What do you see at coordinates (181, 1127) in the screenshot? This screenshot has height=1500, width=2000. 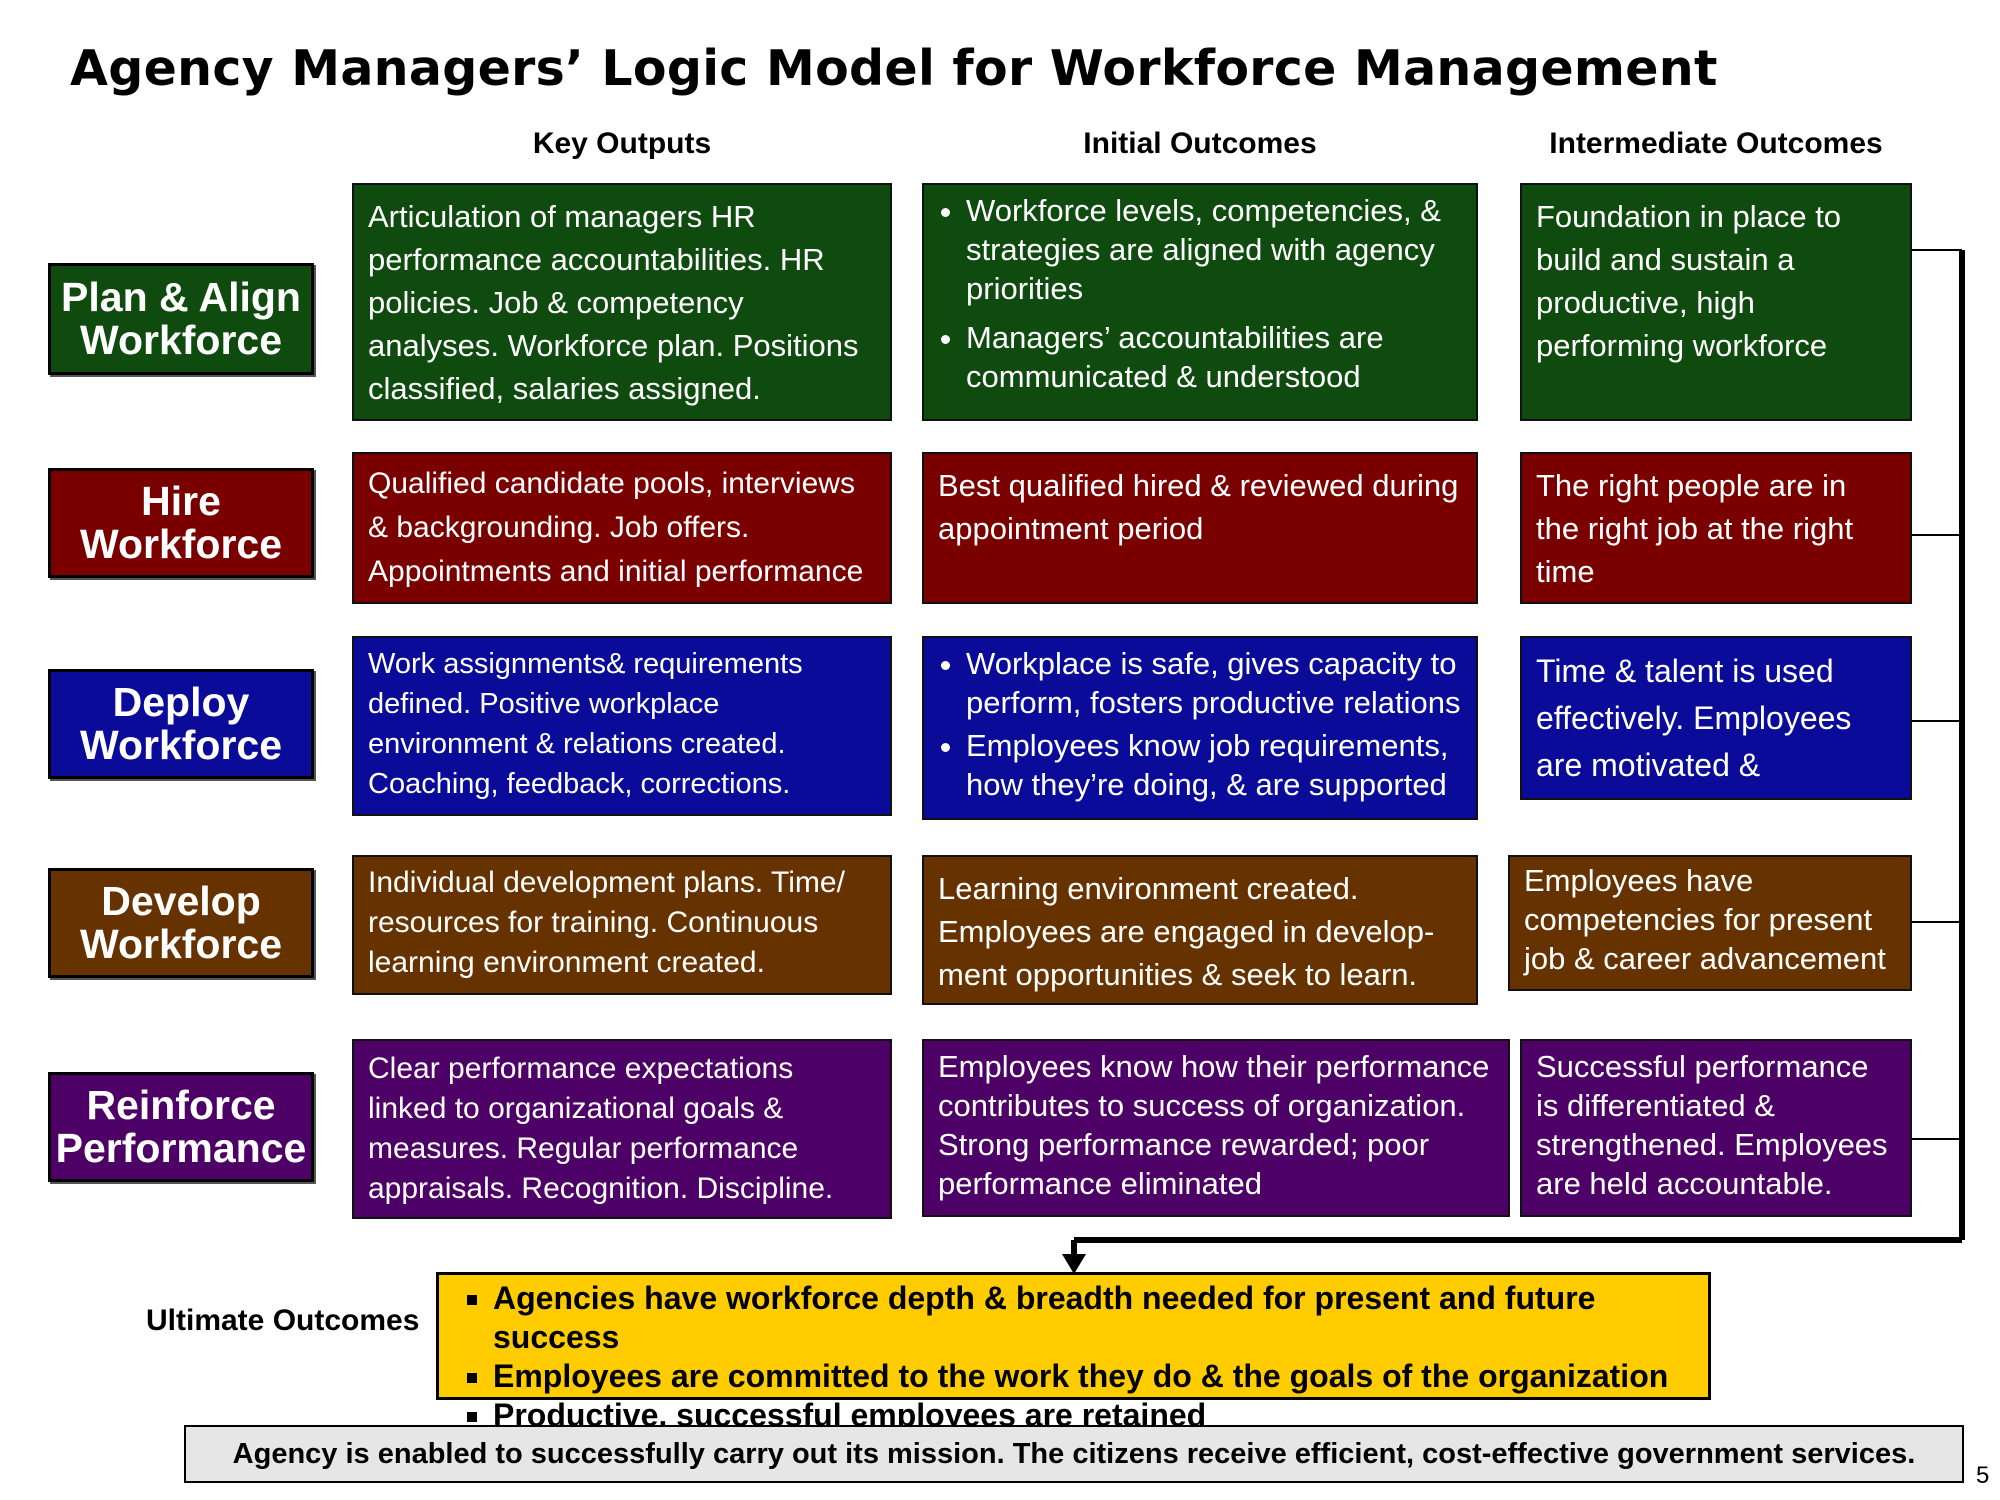 I see `row-label-reinforce: Reinforce Performance` at bounding box center [181, 1127].